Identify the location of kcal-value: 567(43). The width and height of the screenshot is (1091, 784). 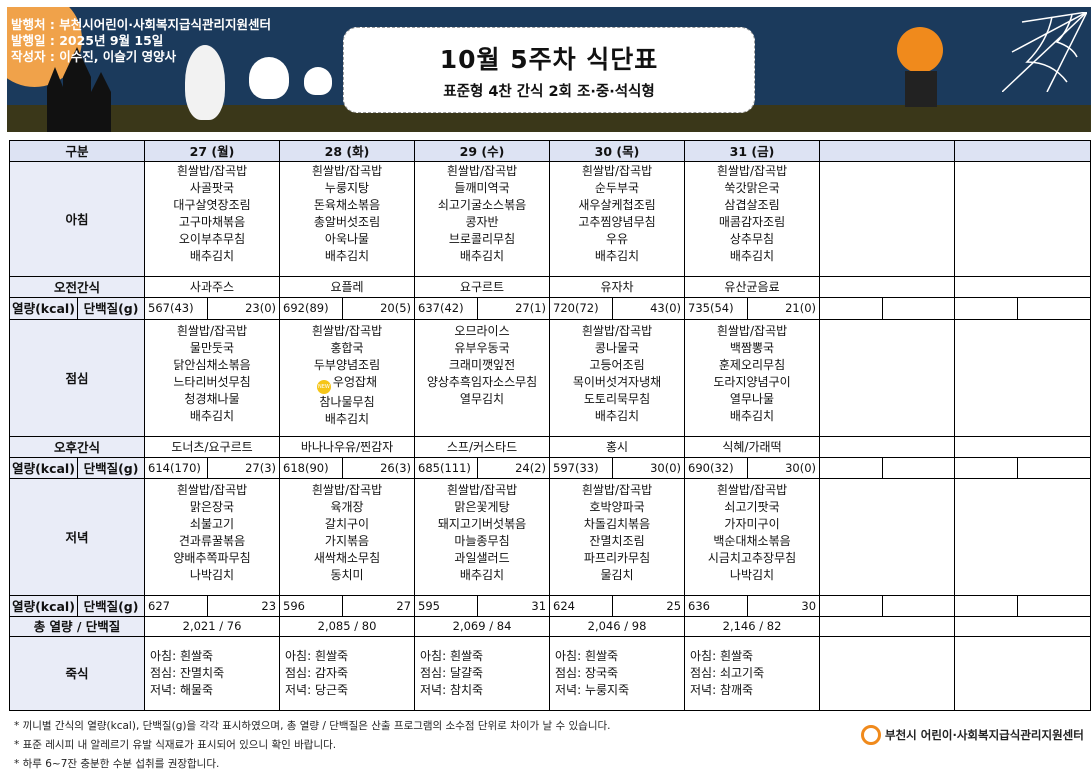
(176, 308).